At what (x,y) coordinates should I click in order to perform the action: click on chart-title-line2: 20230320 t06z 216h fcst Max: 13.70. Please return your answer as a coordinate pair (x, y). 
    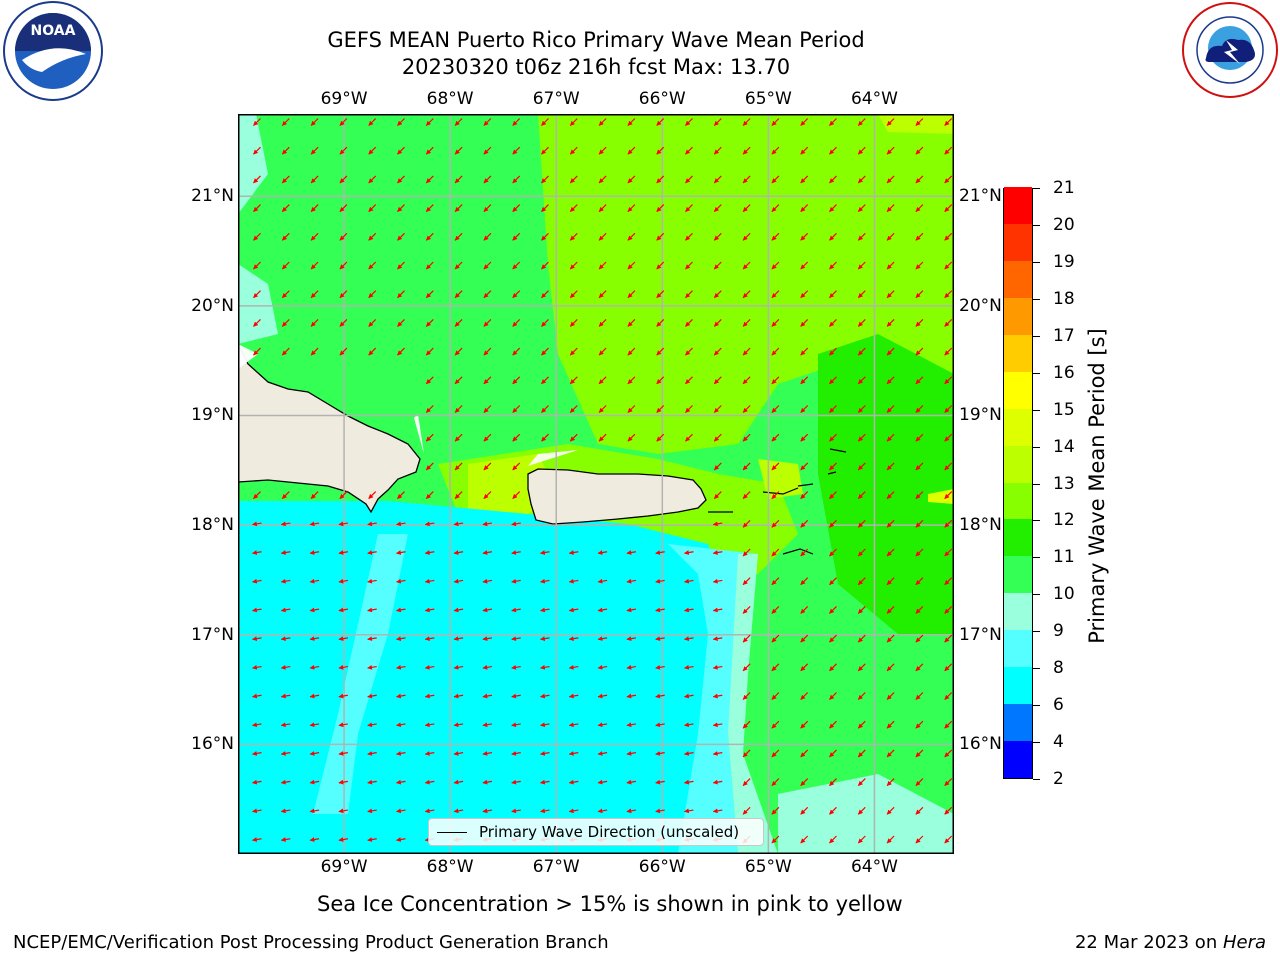
    Looking at the image, I should click on (596, 67).